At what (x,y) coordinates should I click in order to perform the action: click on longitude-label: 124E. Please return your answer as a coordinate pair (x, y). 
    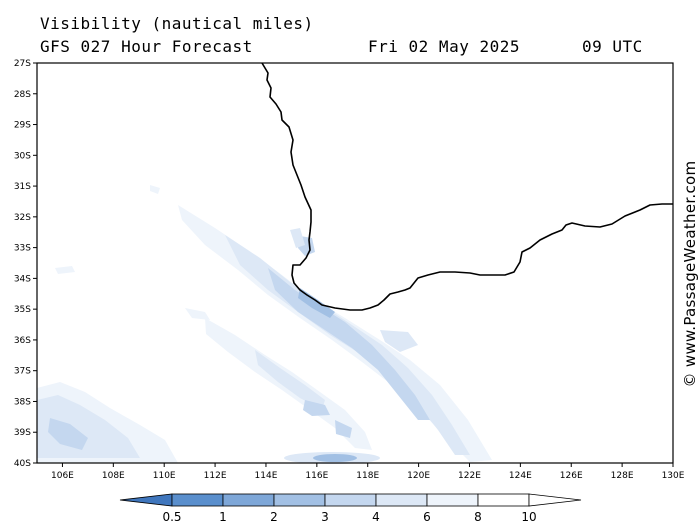
    Looking at the image, I should click on (520, 476).